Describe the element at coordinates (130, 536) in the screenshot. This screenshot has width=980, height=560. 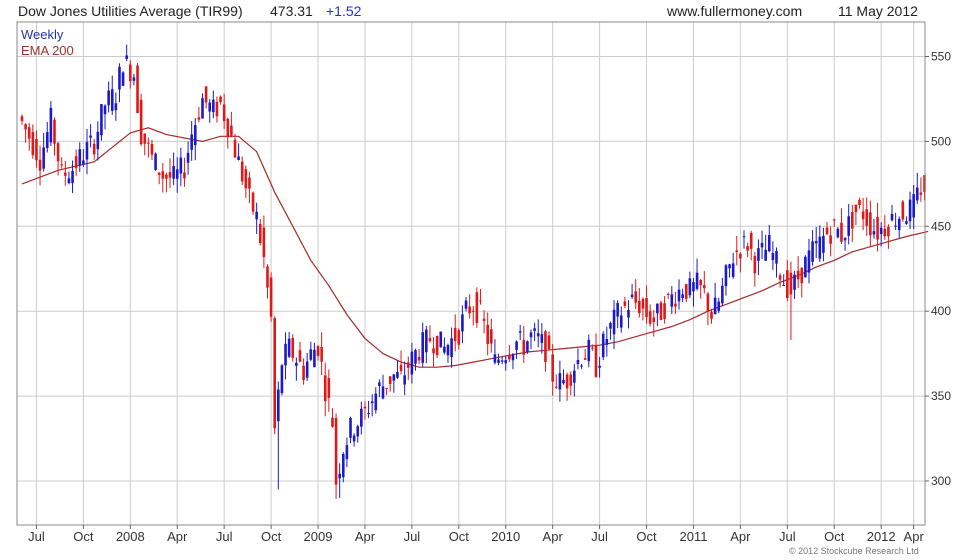
I see `x-tick-label: 2008` at that location.